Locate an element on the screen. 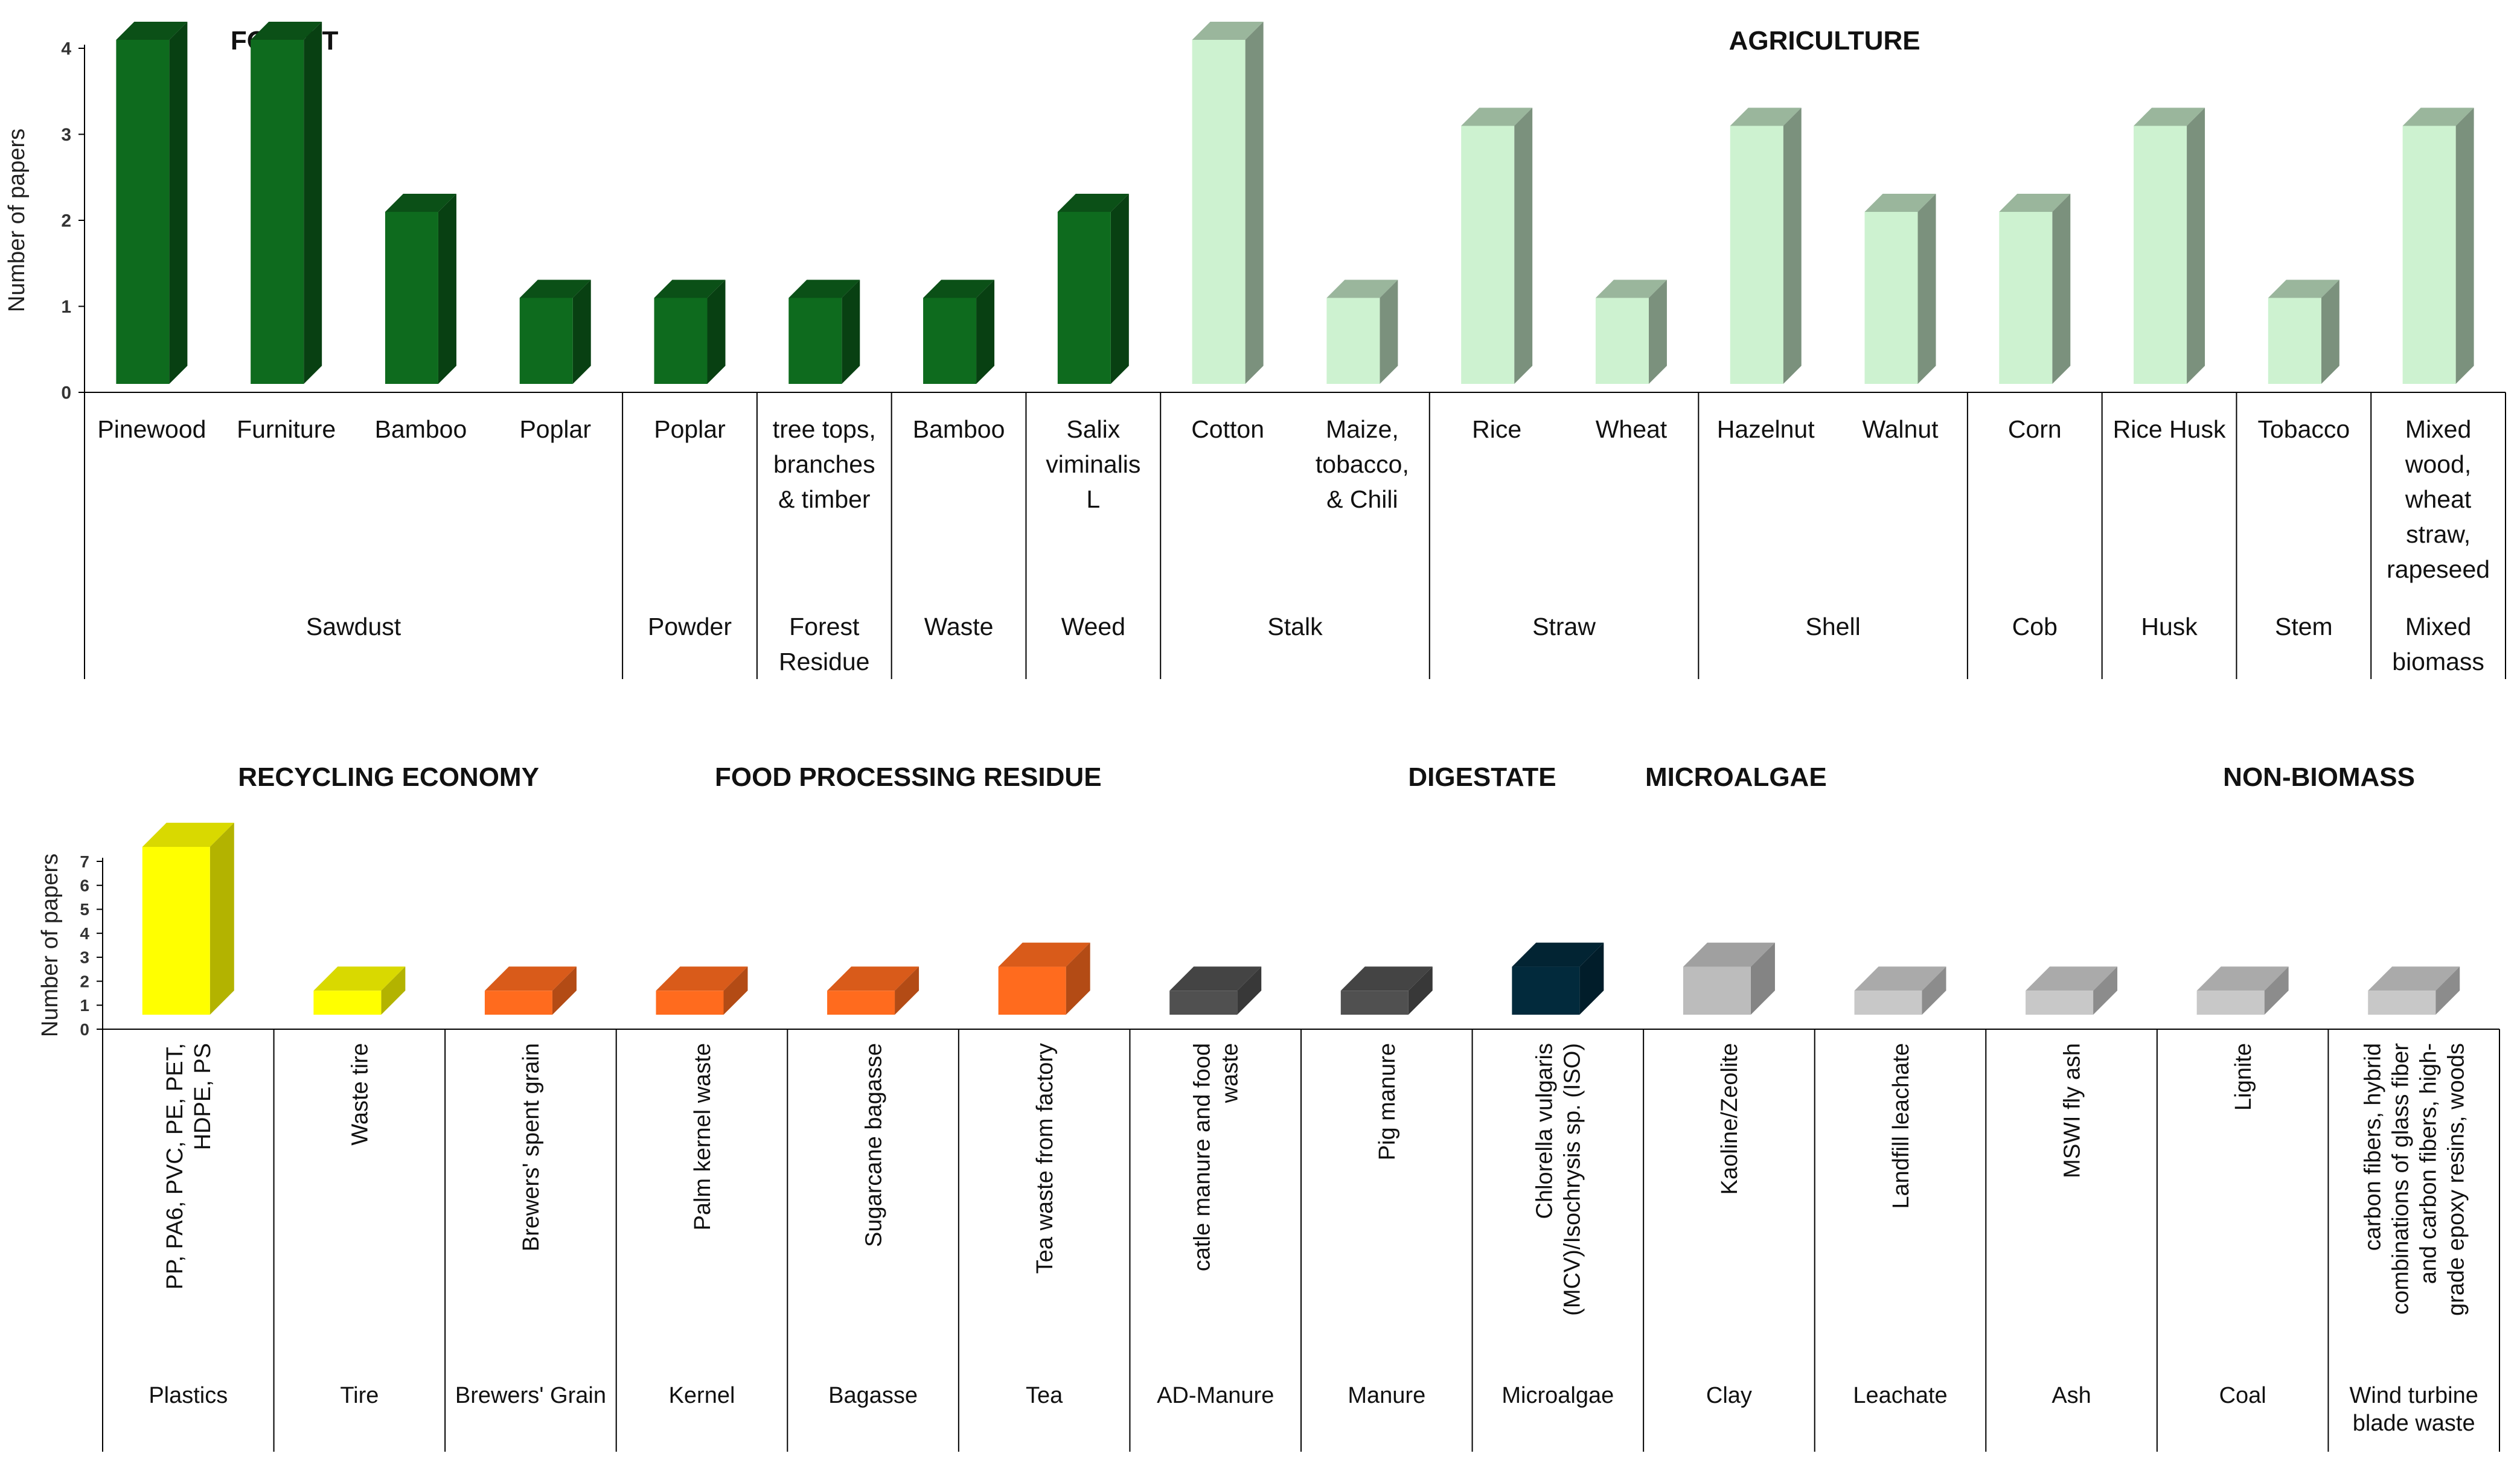 This screenshot has height=1465, width=2520. y-tick-label: 1 is located at coordinates (66, 307).